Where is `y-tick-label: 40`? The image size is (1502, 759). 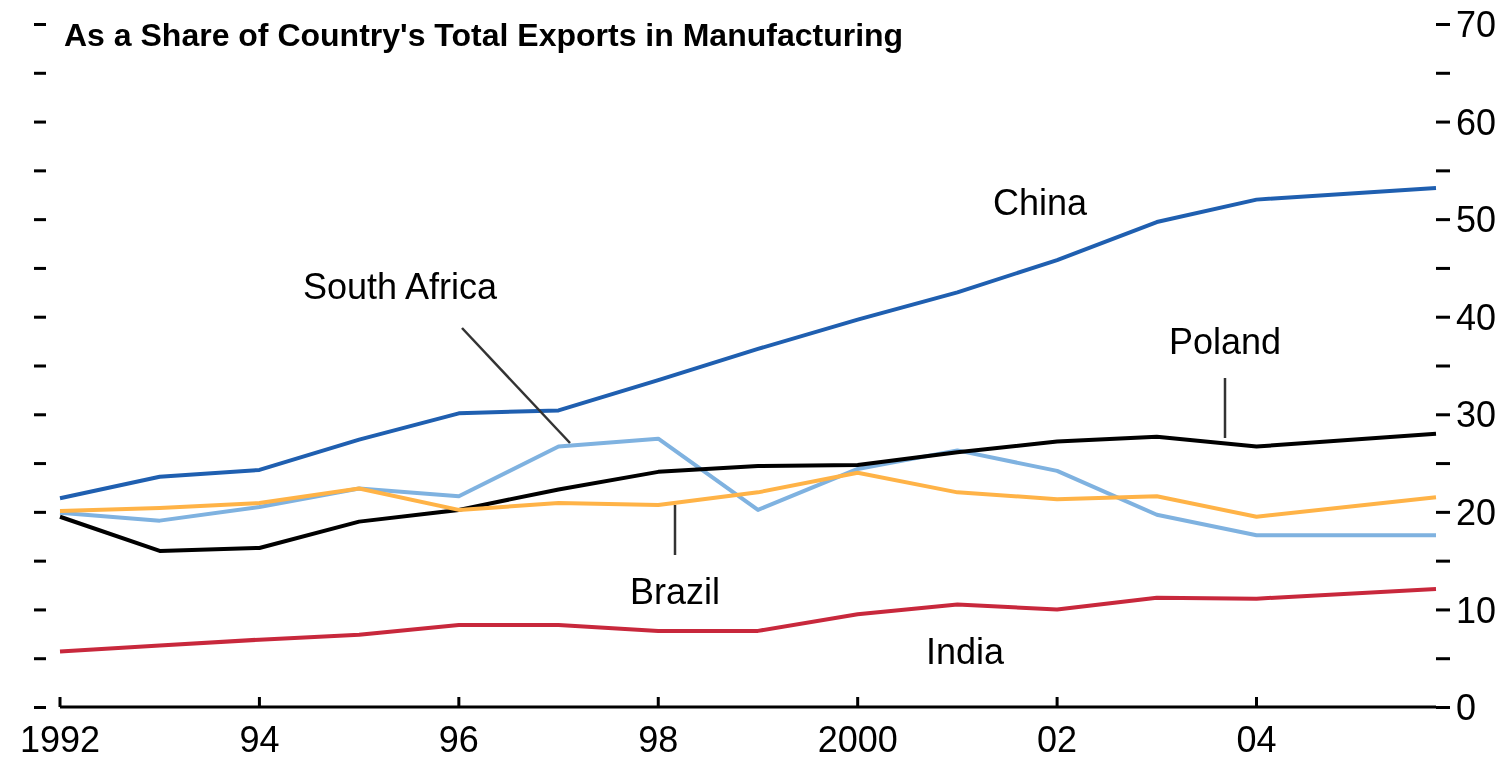
y-tick-label: 40 is located at coordinates (1476, 317).